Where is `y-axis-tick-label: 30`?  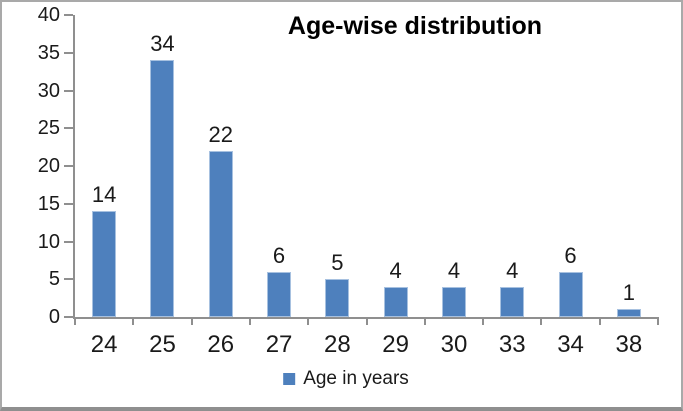 y-axis-tick-label: 30 is located at coordinates (48, 90).